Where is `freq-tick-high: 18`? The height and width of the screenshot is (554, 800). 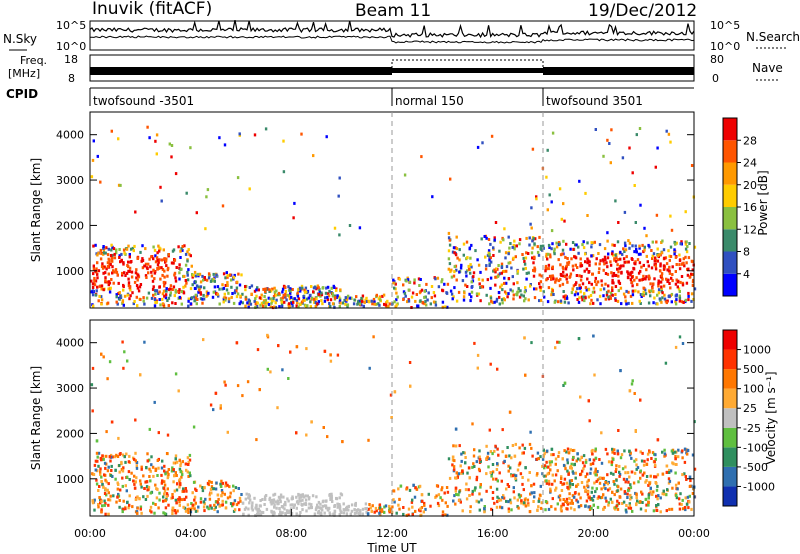
freq-tick-high: 18 is located at coordinates (71, 59).